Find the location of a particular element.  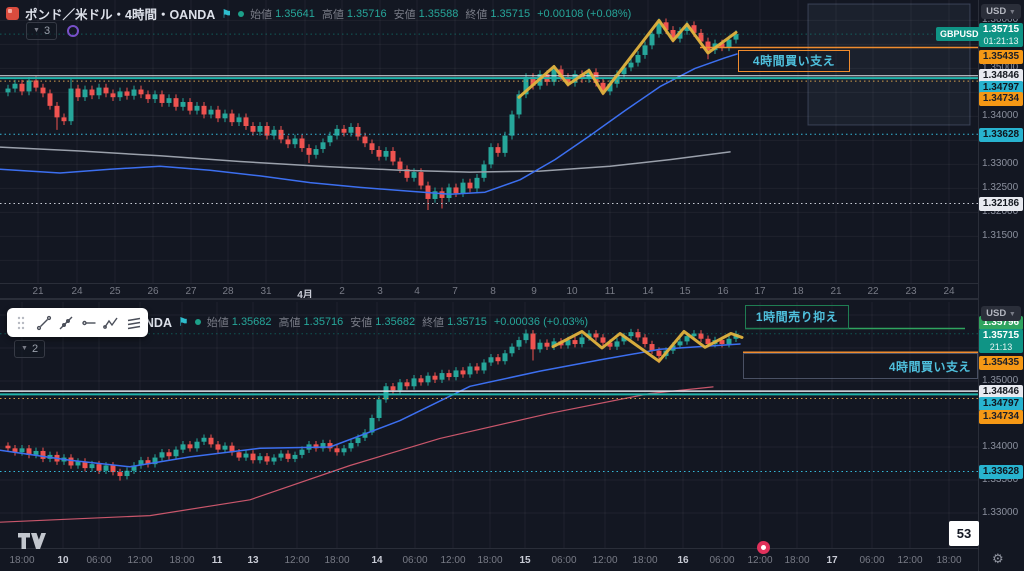

indicator-count: 3 is located at coordinates (47, 31).